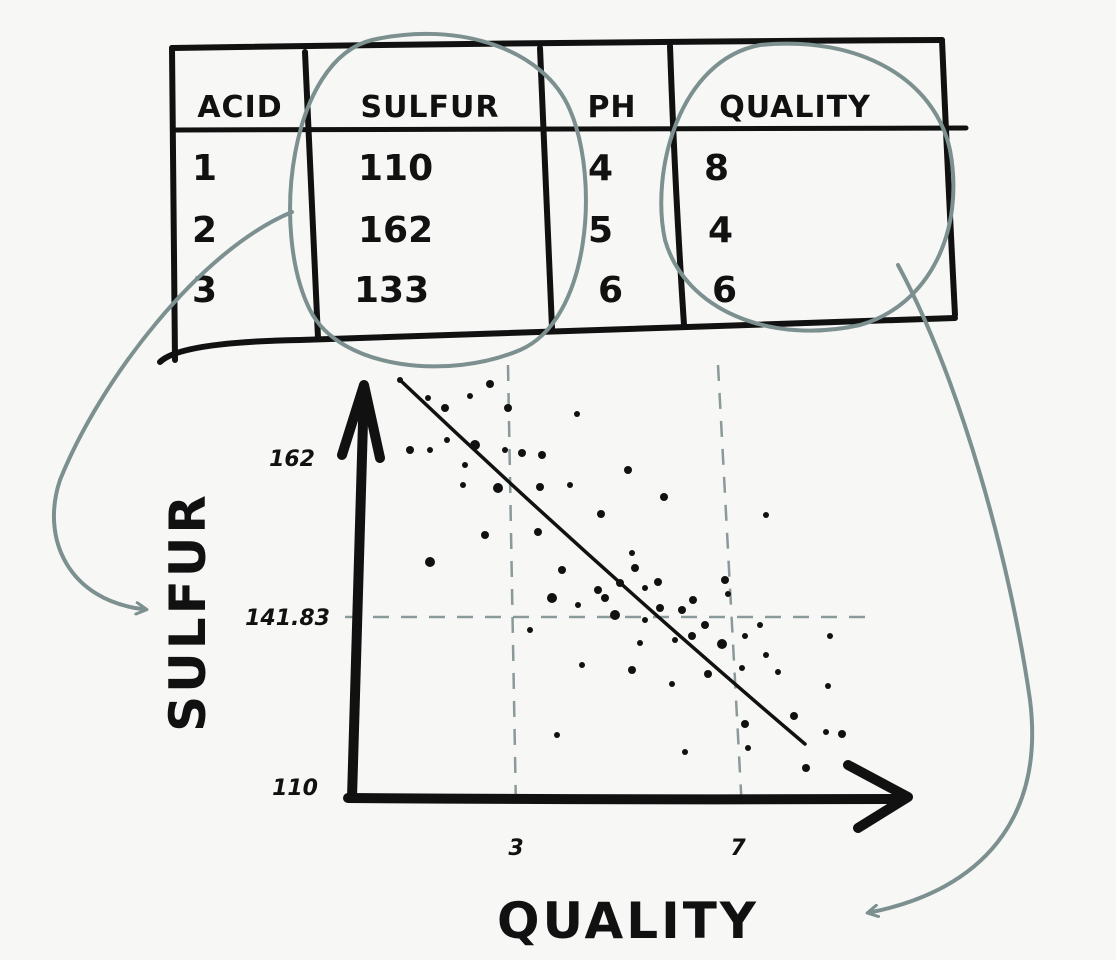 The height and width of the screenshot is (960, 1116). I want to click on y-axis, so click(358, 593).